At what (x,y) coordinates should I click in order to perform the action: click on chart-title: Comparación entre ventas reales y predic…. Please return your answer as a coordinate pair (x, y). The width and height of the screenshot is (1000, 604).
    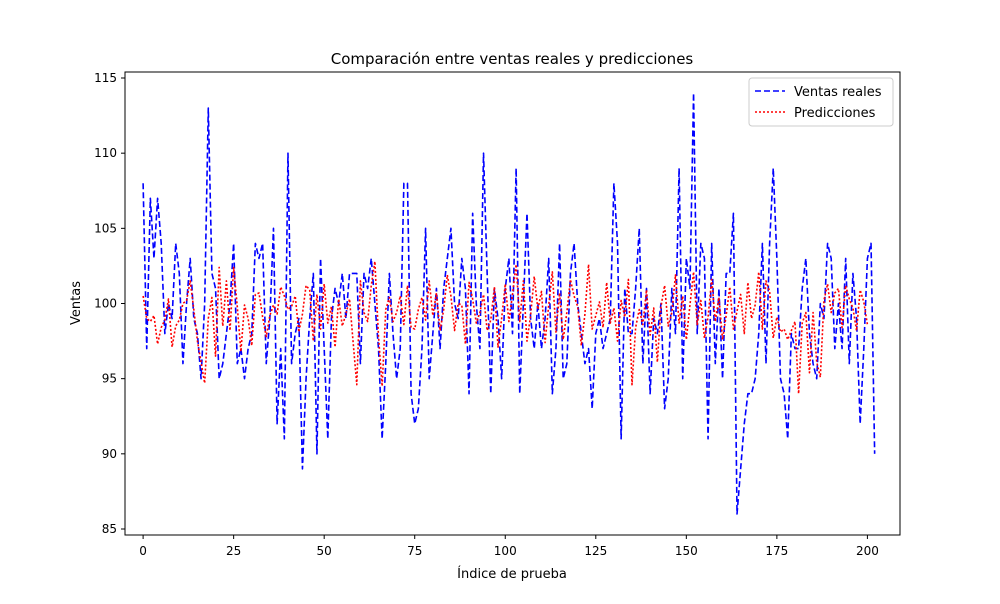
    Looking at the image, I should click on (512, 59).